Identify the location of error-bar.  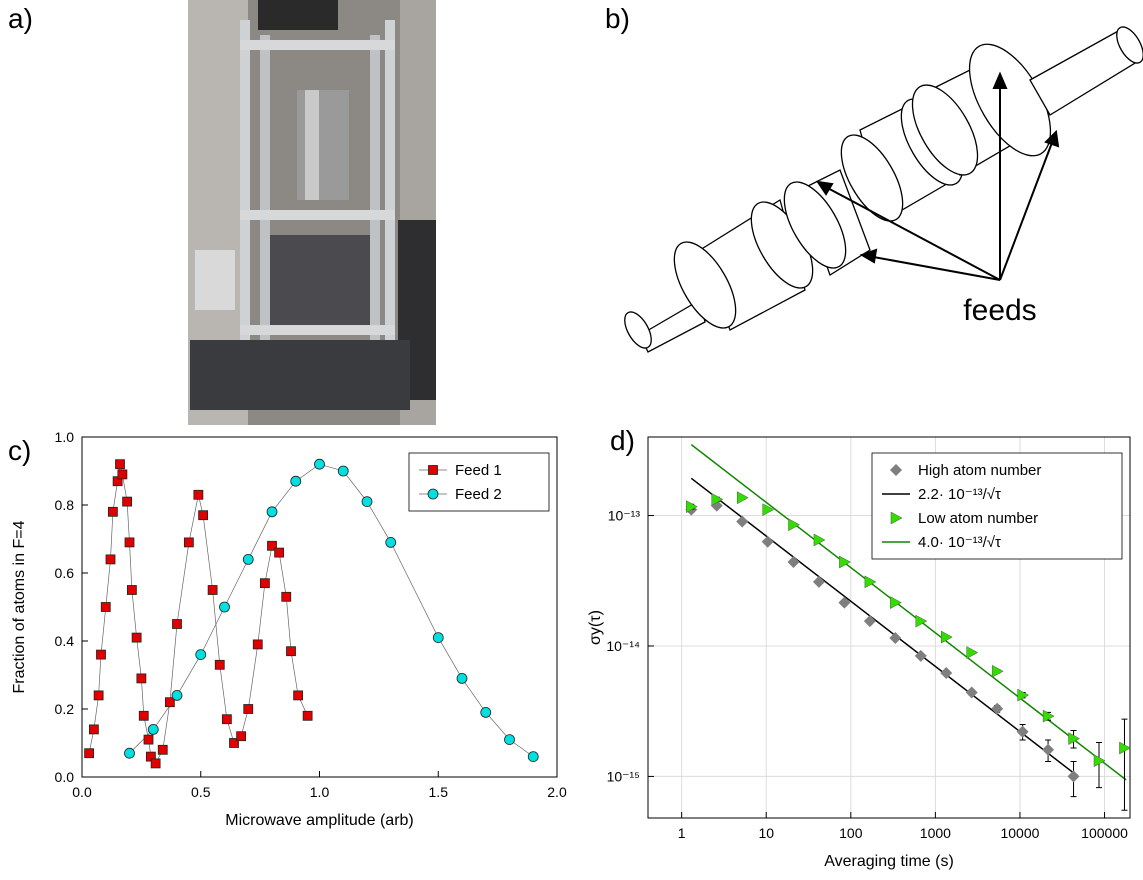
(1099, 765).